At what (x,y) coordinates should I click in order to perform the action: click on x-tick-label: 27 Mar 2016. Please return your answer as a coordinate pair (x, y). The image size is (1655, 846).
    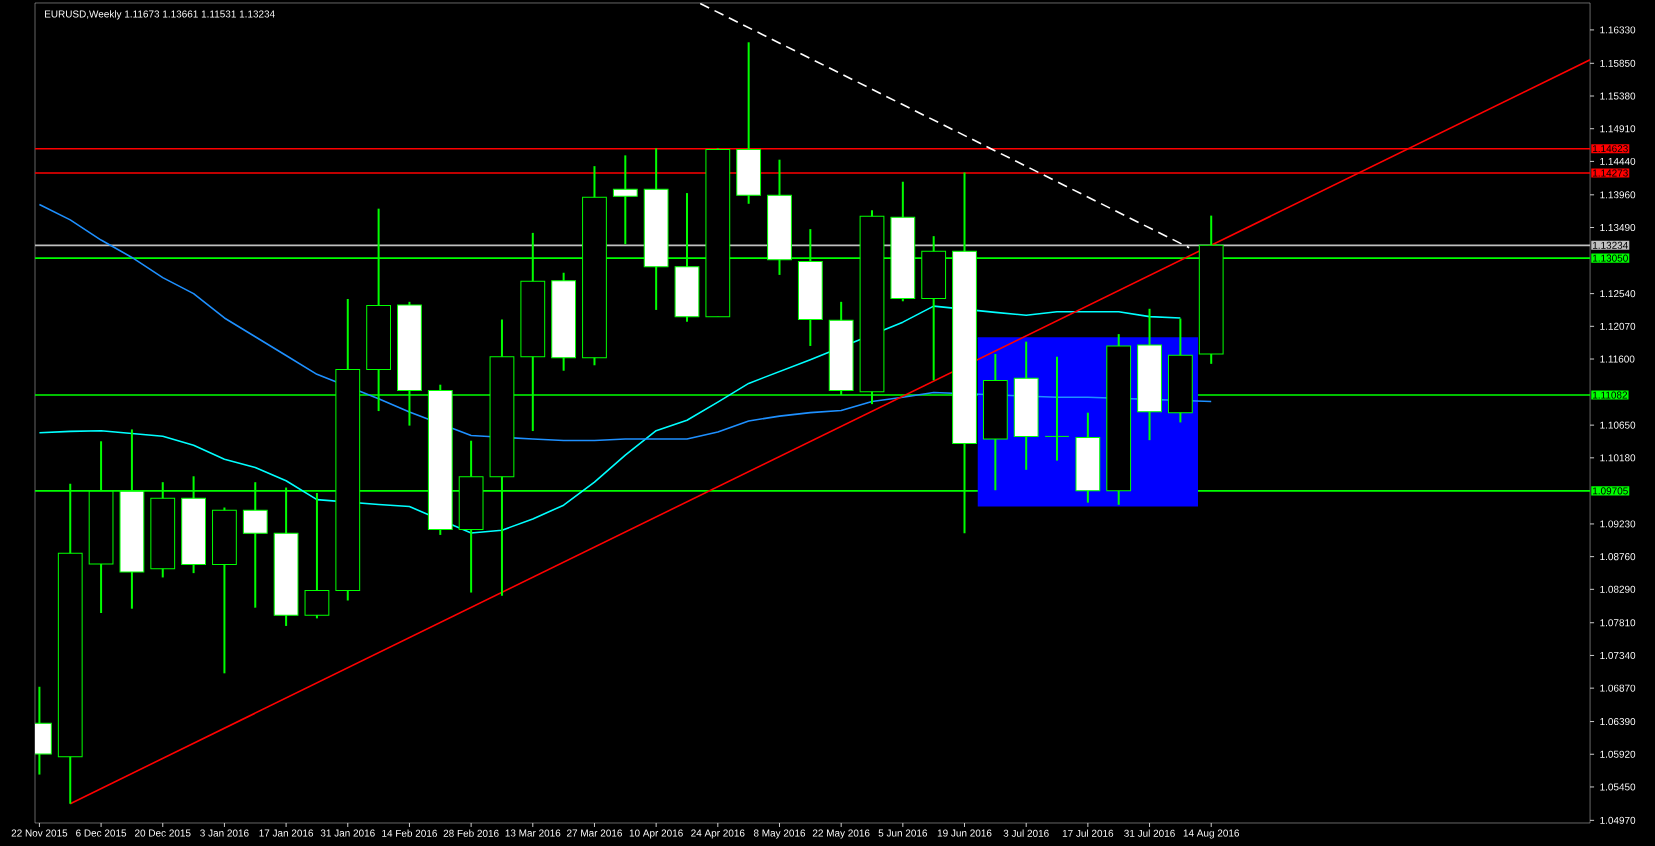
    Looking at the image, I should click on (594, 833).